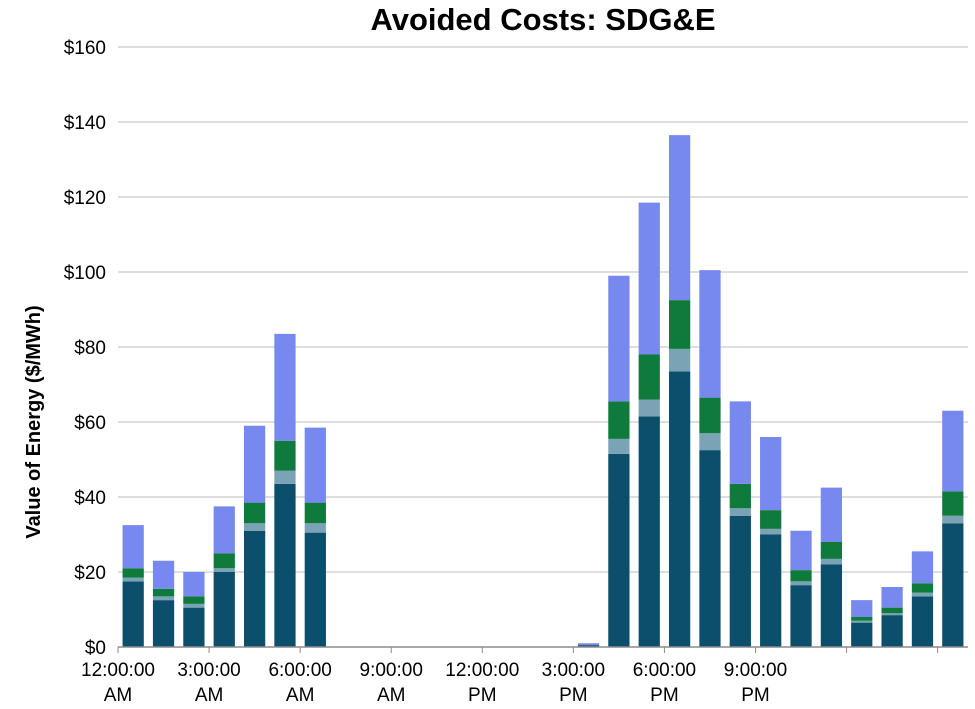 The image size is (975, 709). Describe the element at coordinates (85, 198) in the screenshot. I see `y-tick-label: $120` at that location.